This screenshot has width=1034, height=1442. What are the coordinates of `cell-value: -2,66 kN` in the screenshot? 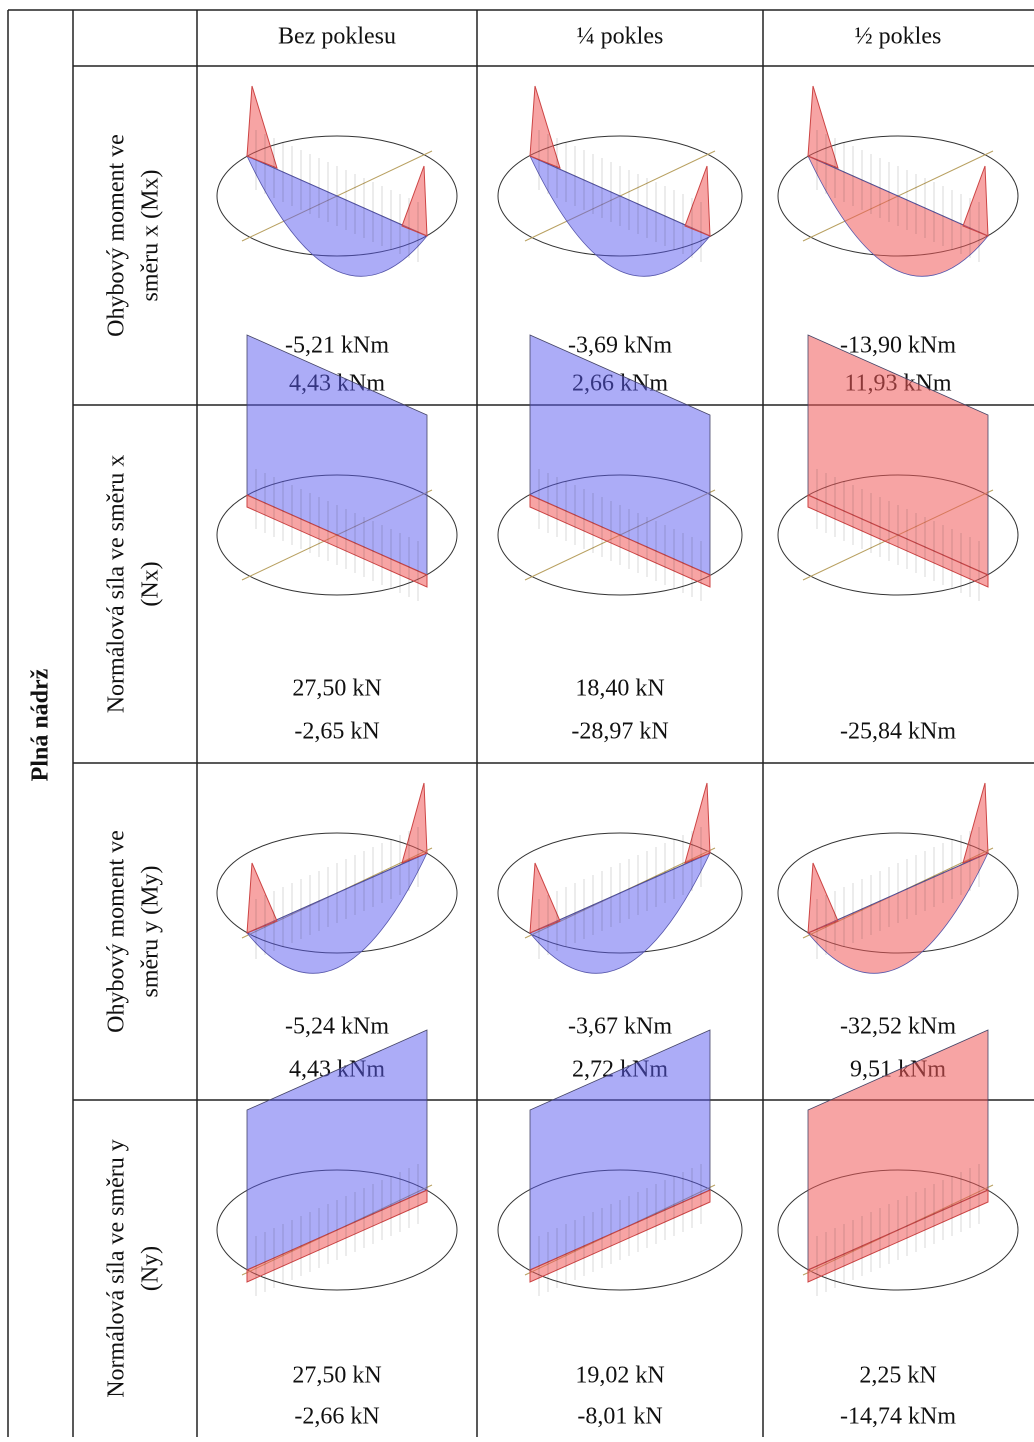 It's located at (336, 1417).